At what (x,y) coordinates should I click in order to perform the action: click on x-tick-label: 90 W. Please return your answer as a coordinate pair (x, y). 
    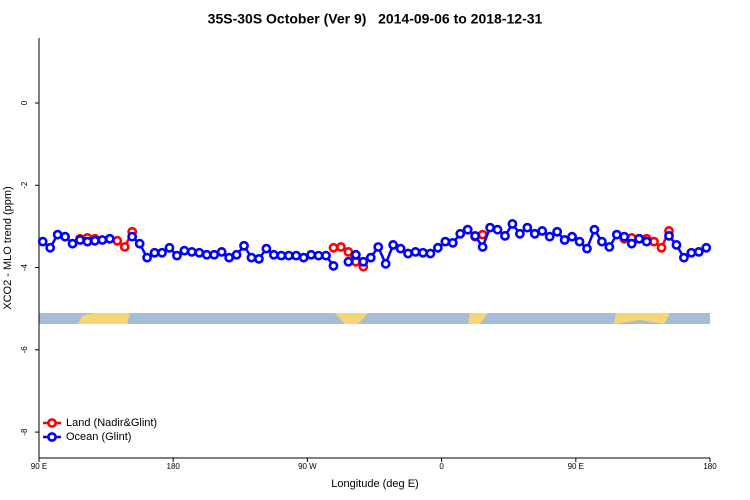
    Looking at the image, I should click on (307, 466).